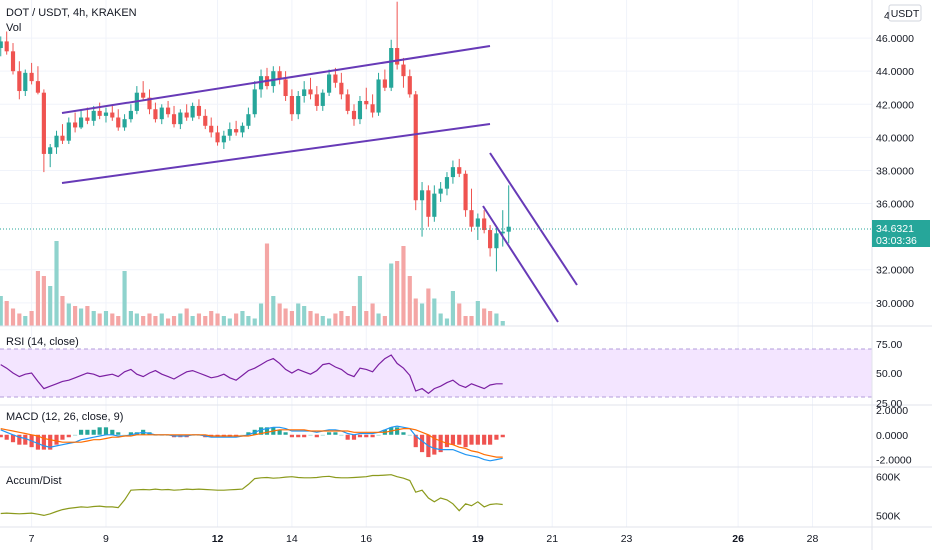  I want to click on time-tick-label: 28, so click(813, 539).